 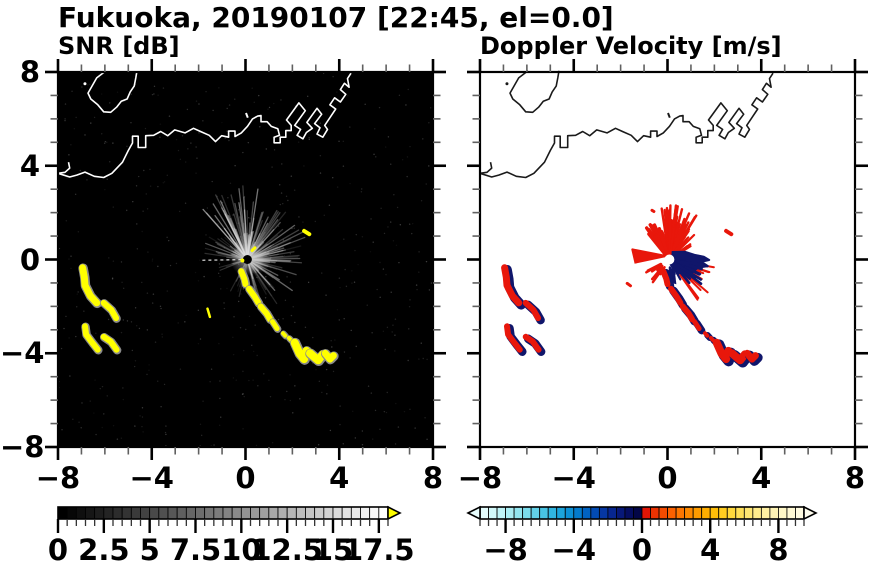 What do you see at coordinates (29, 72) in the screenshot?
I see `y-tick-label: 8` at bounding box center [29, 72].